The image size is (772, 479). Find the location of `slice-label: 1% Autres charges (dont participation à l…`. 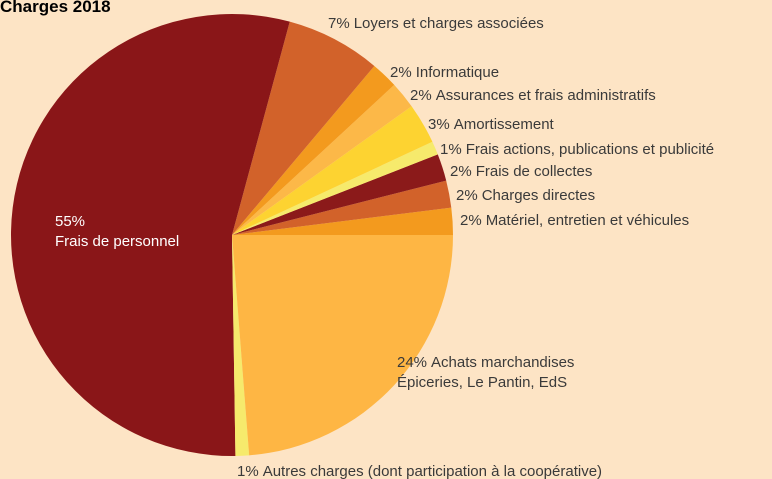

slice-label: 1% Autres charges (dont participation à l… is located at coordinates (419, 471).